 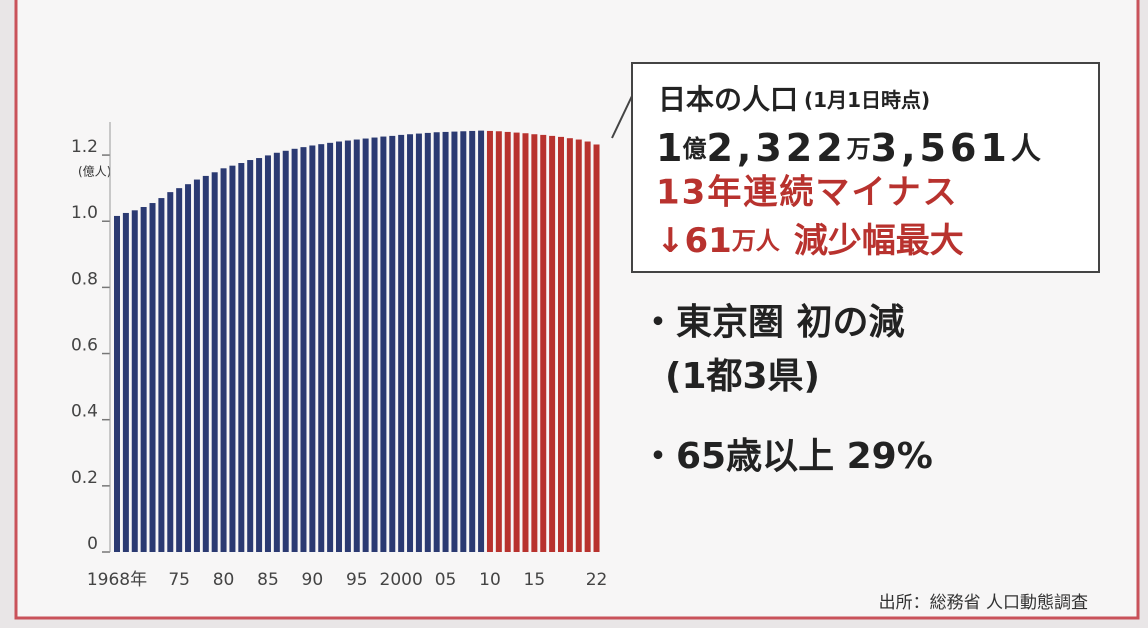 I want to click on y-tick-label: 1.0, so click(x=84, y=213).